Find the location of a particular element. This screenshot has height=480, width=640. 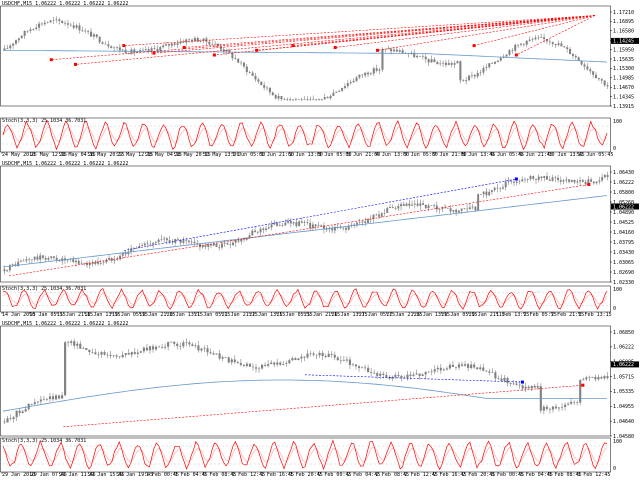

price-axis-label: 1.04890 is located at coordinates (623, 213).